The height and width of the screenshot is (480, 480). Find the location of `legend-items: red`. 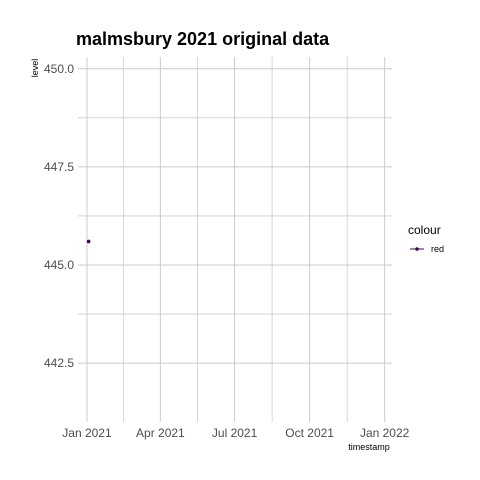

legend-items: red is located at coordinates (427, 249).